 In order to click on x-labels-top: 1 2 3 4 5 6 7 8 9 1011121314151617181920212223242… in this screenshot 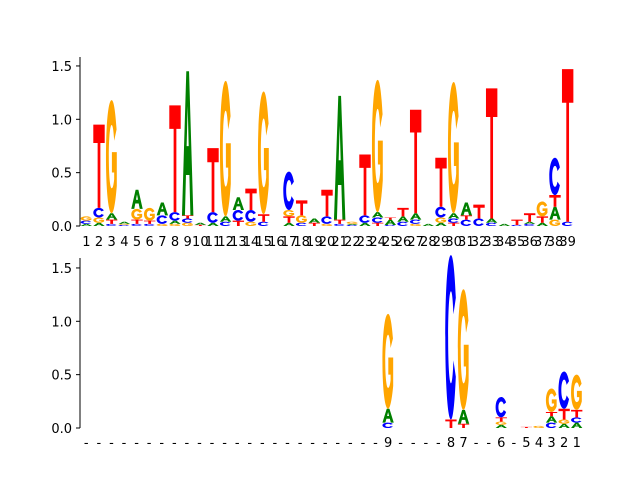, I will do `click(329, 242)`.